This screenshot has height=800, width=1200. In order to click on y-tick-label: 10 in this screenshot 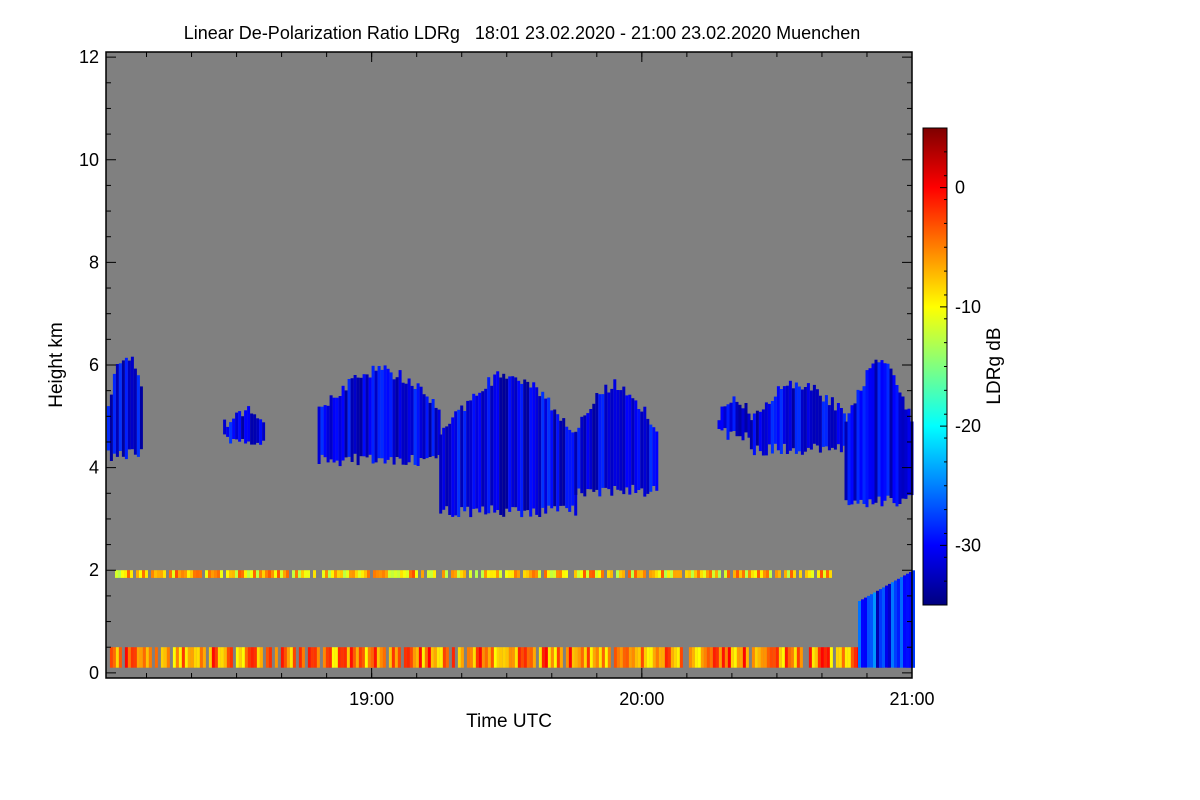, I will do `click(89, 160)`.